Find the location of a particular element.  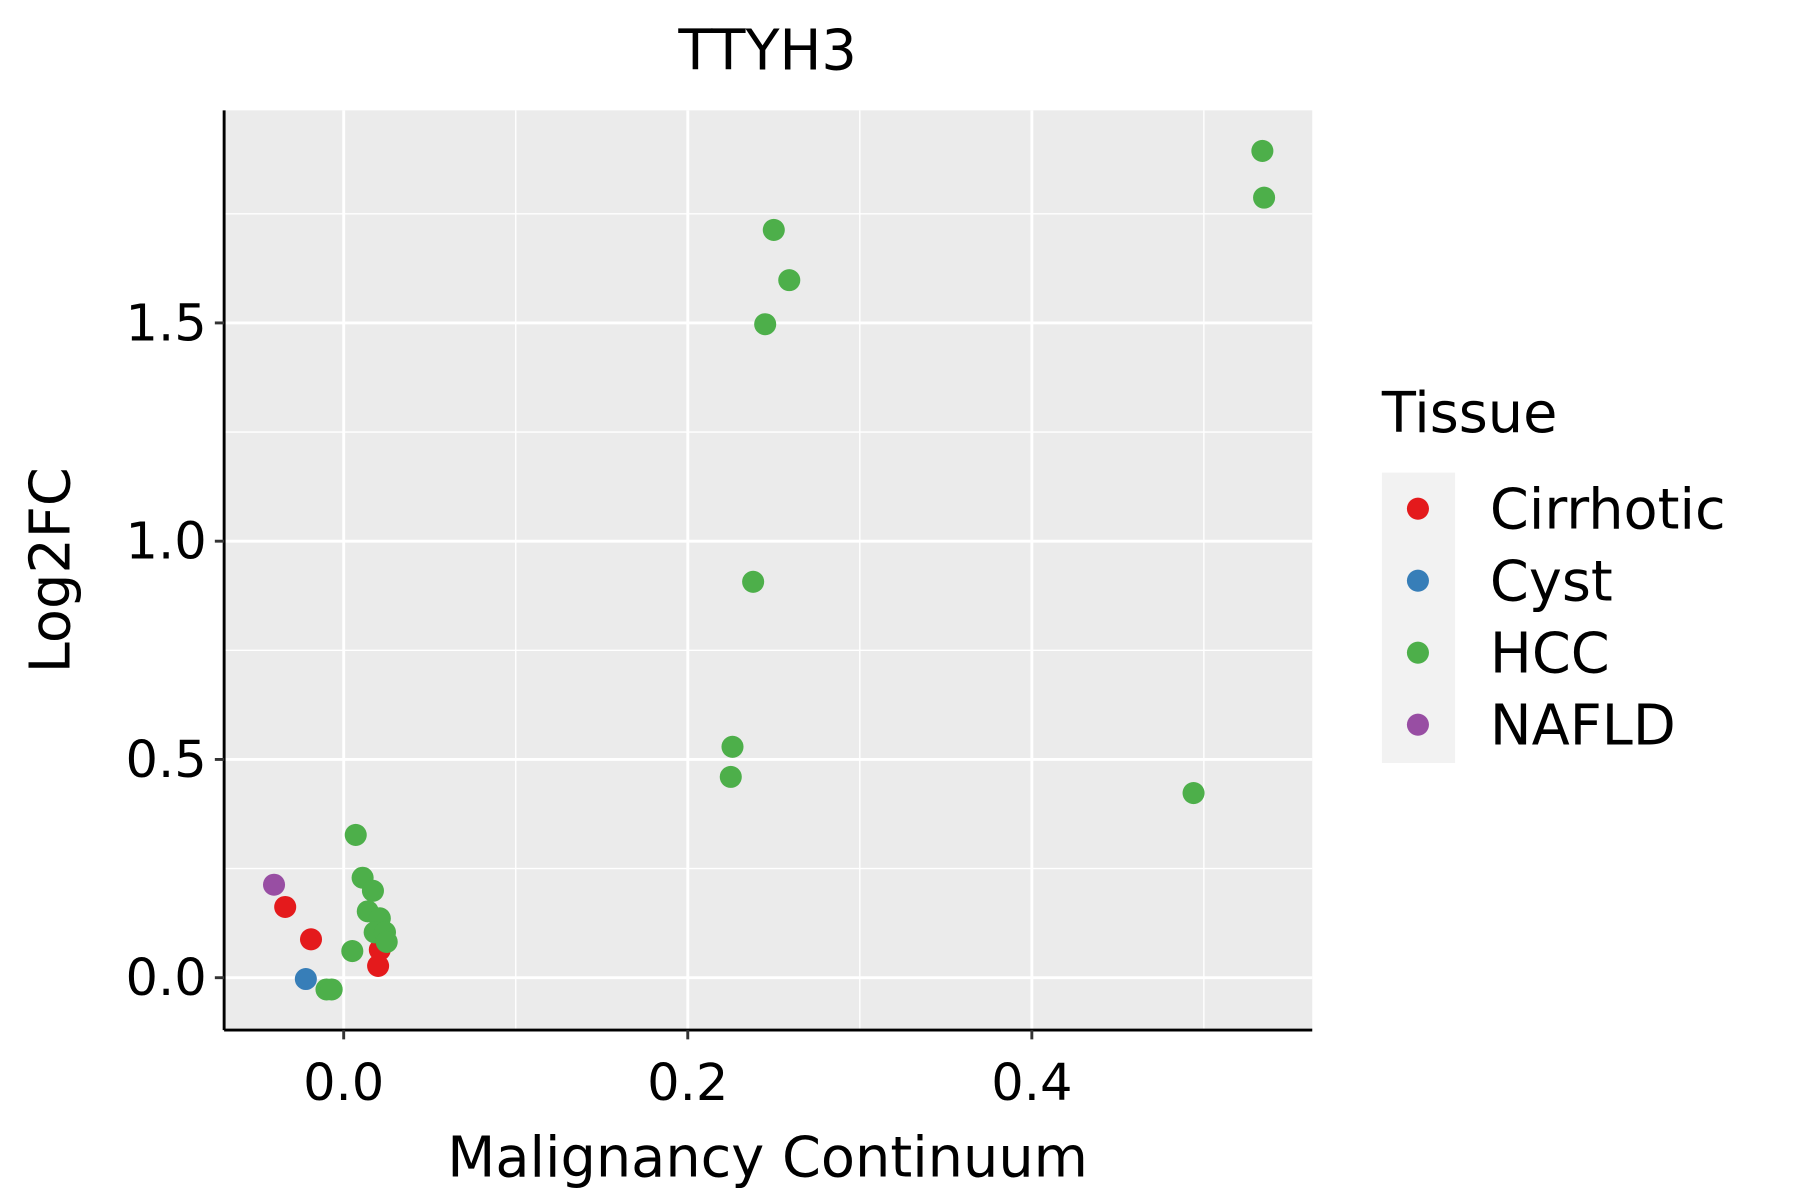

x-tick-label: 0.0 is located at coordinates (343, 1083).